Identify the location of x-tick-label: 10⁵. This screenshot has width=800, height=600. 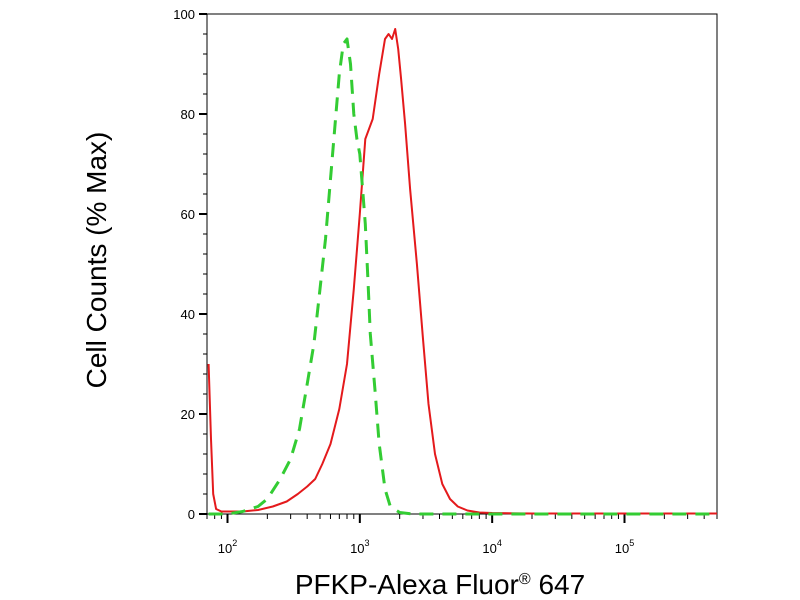
(624, 547).